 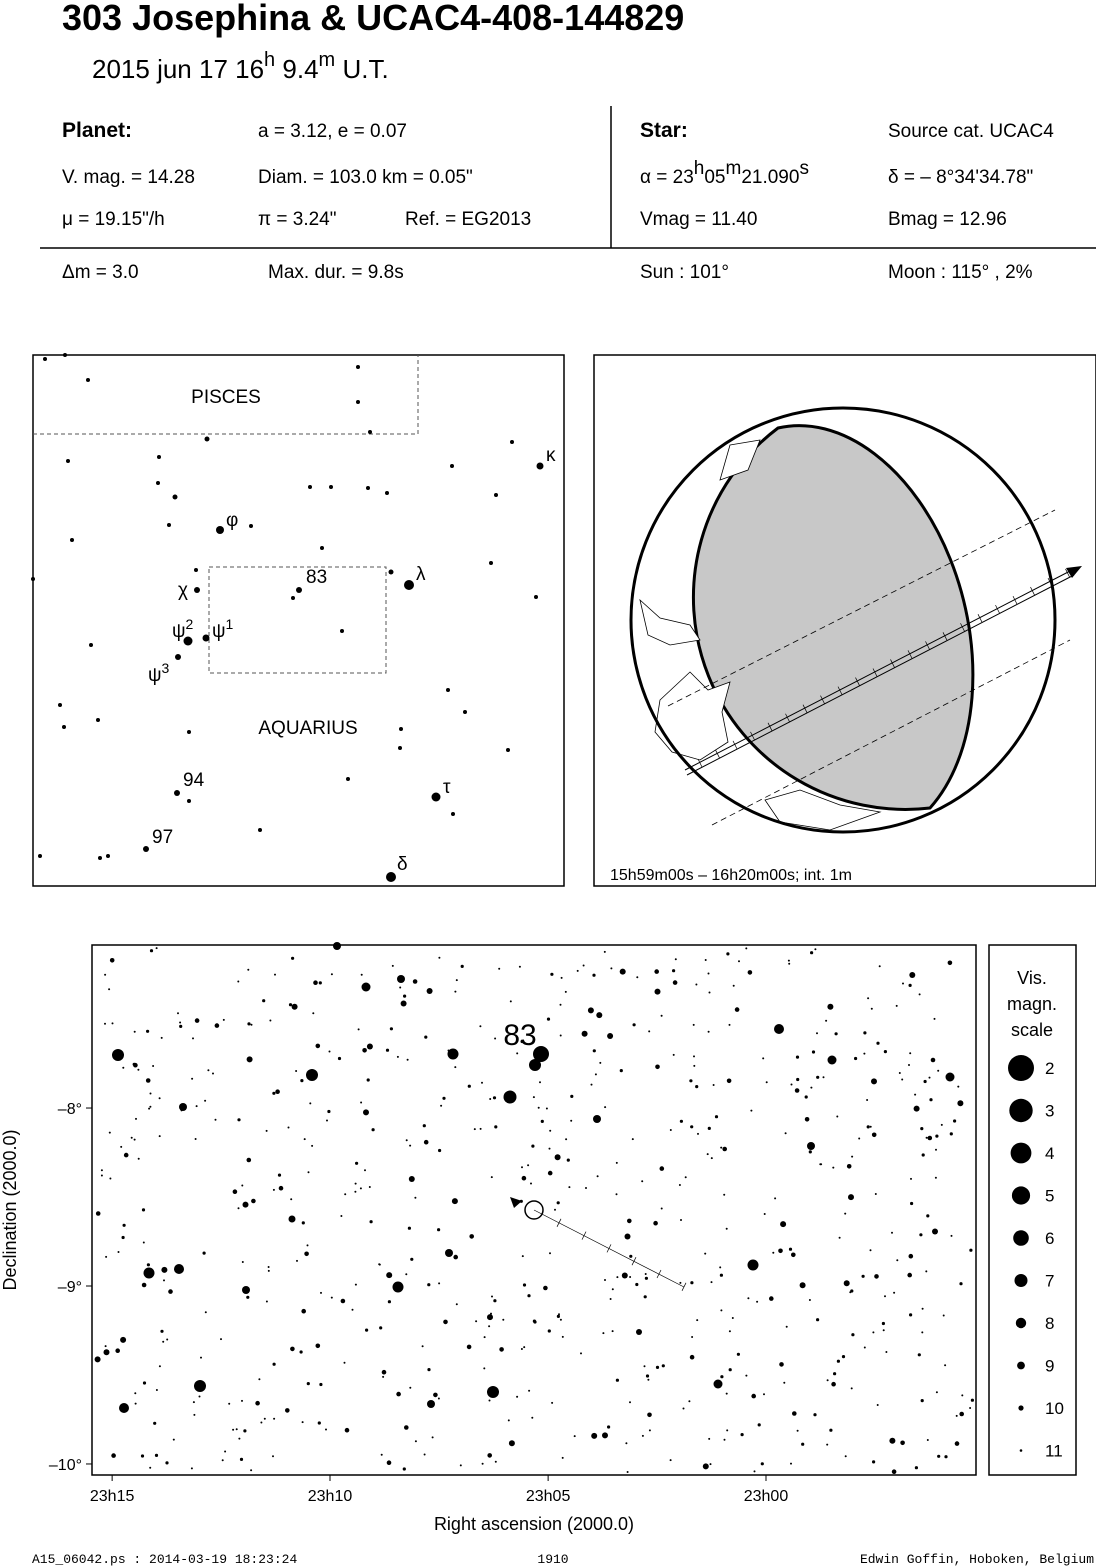 I want to click on y-tick-label: –9°, so click(x=70, y=1287).